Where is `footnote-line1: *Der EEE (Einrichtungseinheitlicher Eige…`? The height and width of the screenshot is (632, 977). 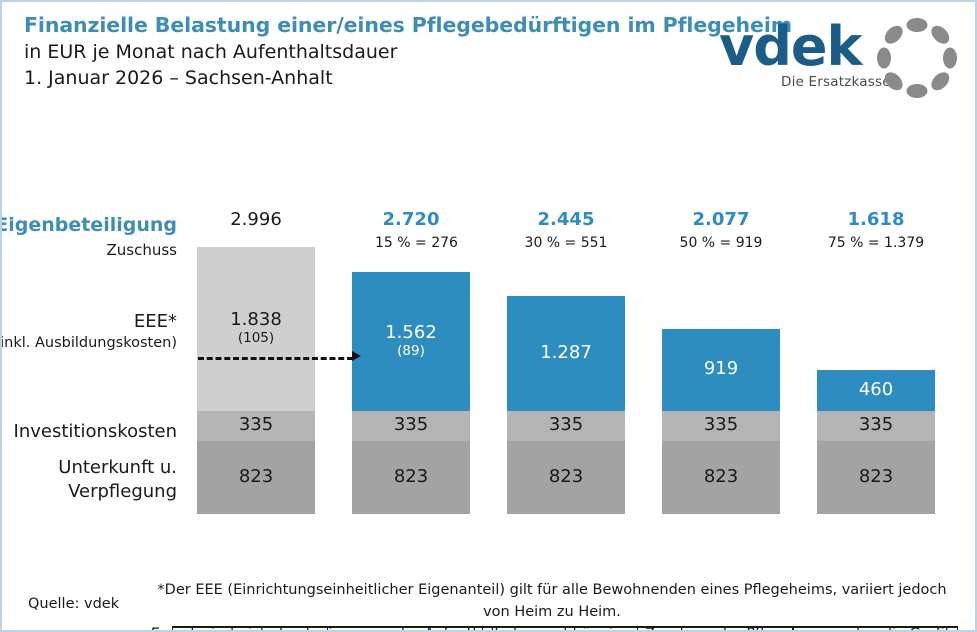 footnote-line1: *Der EEE (Einrichtungseinheitlicher Eige… is located at coordinates (552, 601).